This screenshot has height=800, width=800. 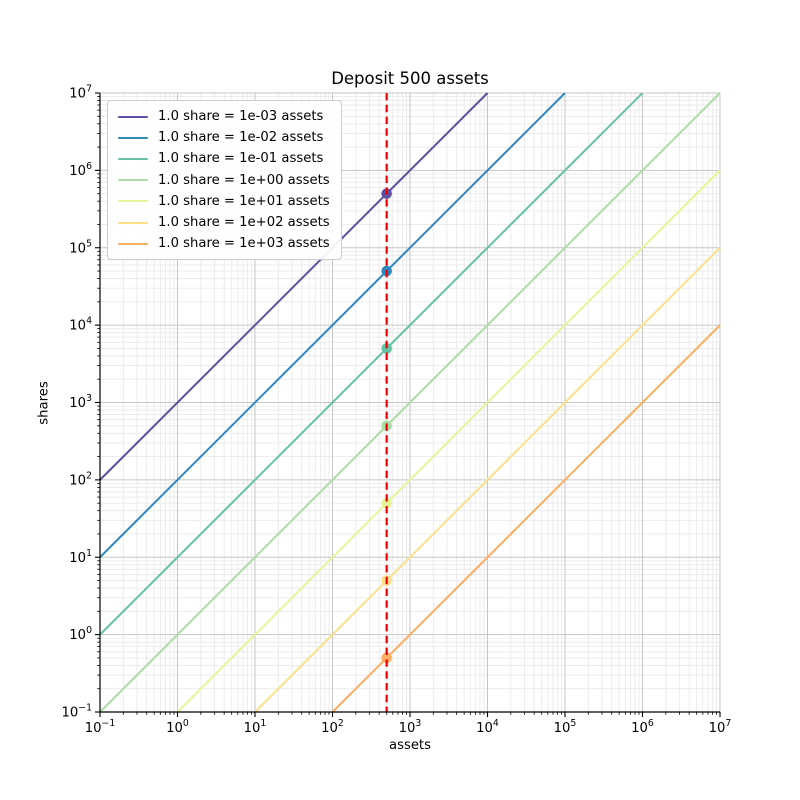 What do you see at coordinates (332, 727) in the screenshot?
I see `x-tick-label: 10²` at bounding box center [332, 727].